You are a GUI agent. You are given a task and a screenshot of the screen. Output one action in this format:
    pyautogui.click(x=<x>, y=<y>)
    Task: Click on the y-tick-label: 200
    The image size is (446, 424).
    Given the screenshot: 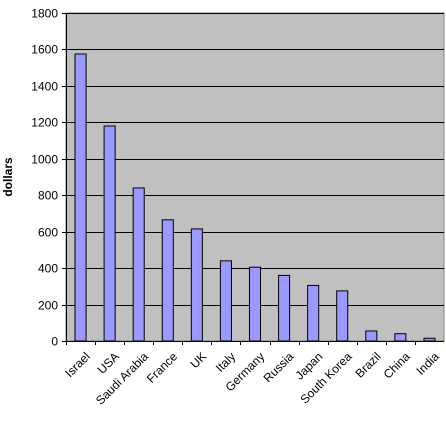 What is the action you would take?
    pyautogui.click(x=48, y=306)
    